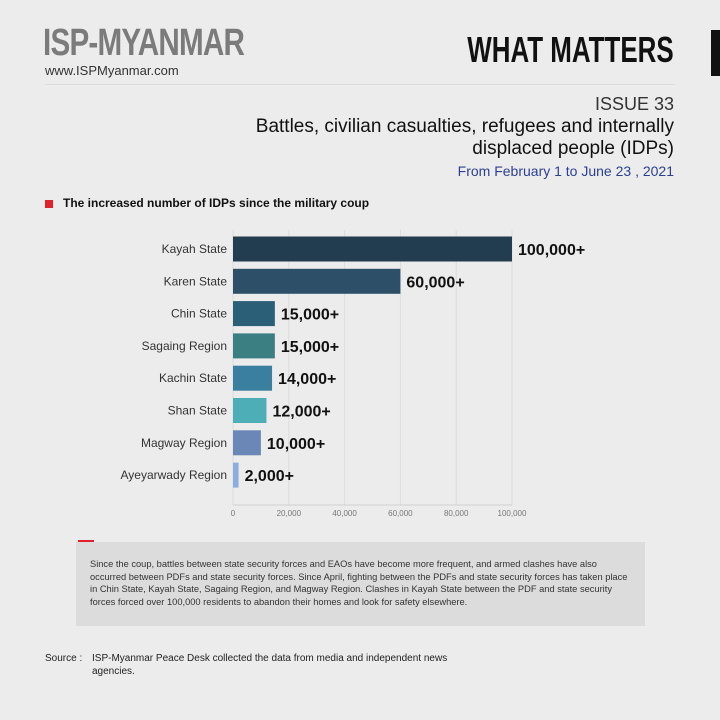 This screenshot has width=720, height=720. Describe the element at coordinates (112, 70) in the screenshot. I see `website-url: www.ISPMyanmar.com` at that location.